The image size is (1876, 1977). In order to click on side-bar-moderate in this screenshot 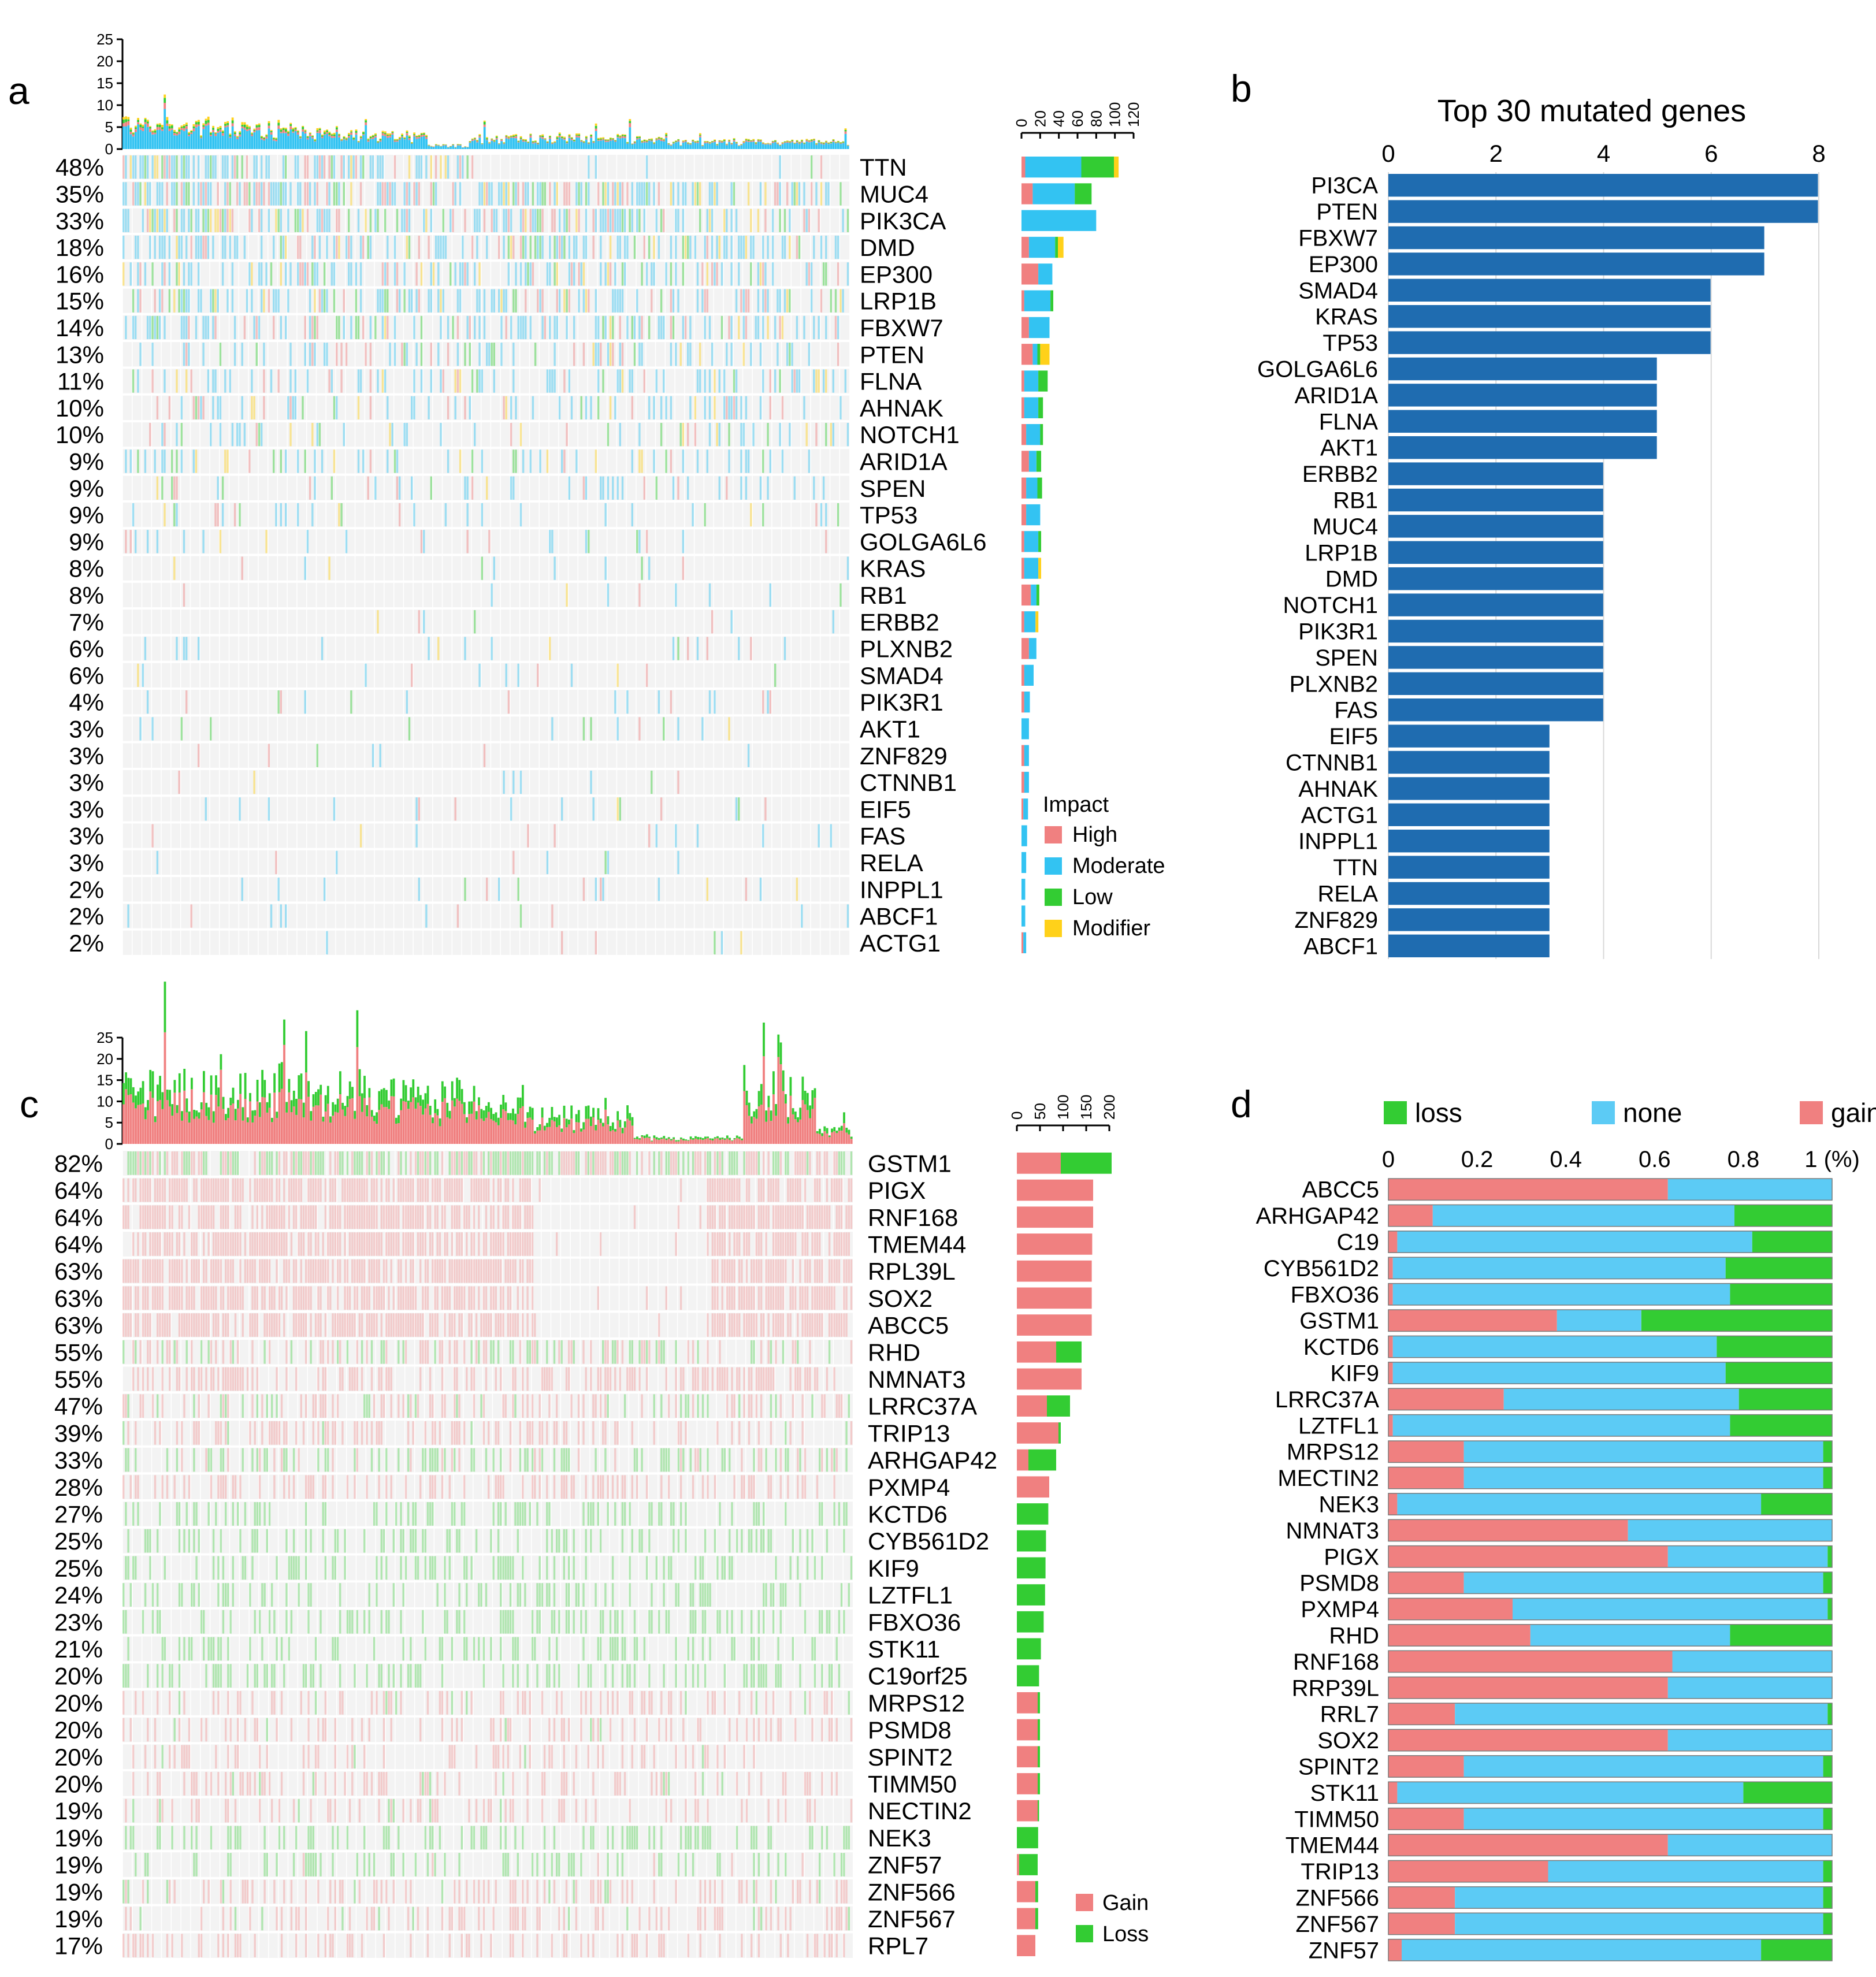, I will do `click(1026, 755)`.